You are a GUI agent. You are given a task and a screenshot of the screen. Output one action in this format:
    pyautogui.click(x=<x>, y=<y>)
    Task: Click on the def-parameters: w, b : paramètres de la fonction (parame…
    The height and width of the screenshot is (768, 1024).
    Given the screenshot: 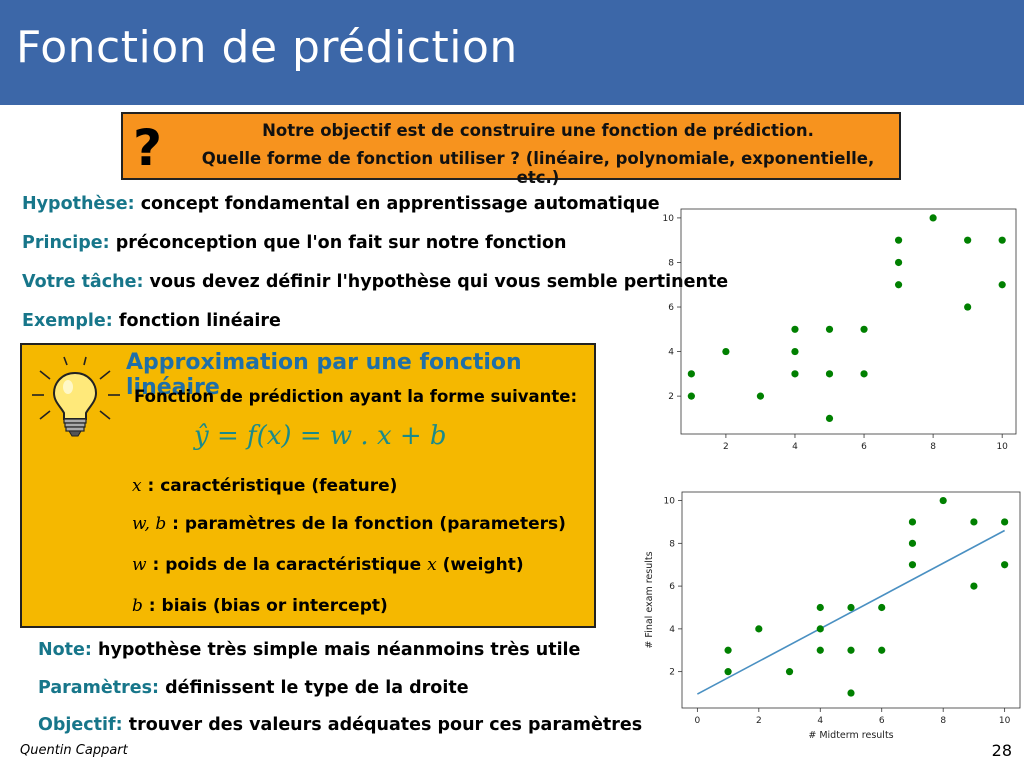 What is the action you would take?
    pyautogui.click(x=349, y=524)
    